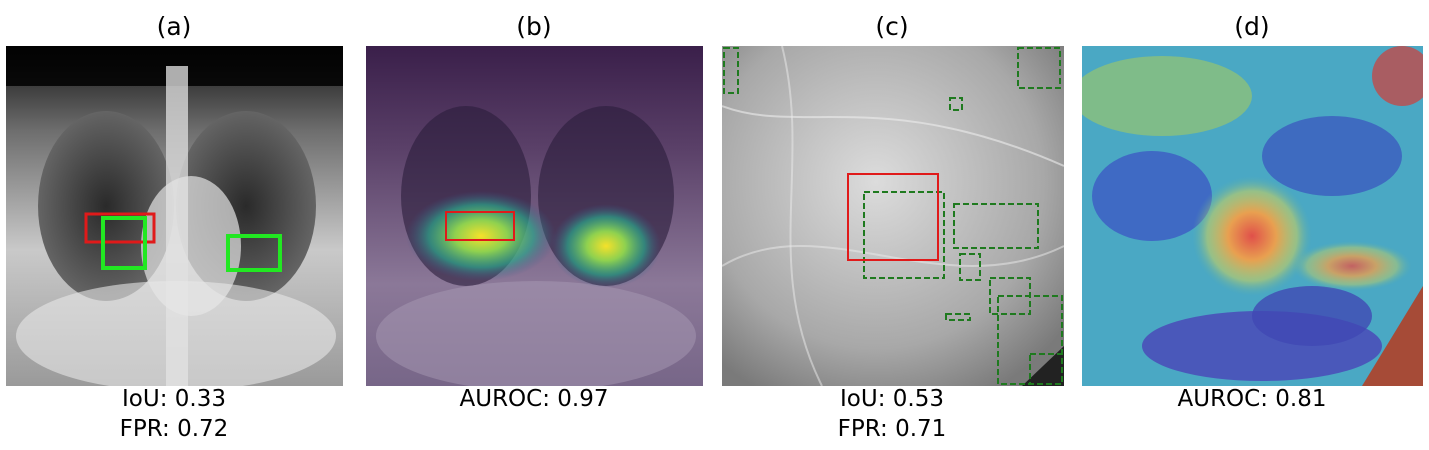  Describe the element at coordinates (174, 429) in the screenshot. I see `panel-a-fpr: FPR: 0.72` at that location.